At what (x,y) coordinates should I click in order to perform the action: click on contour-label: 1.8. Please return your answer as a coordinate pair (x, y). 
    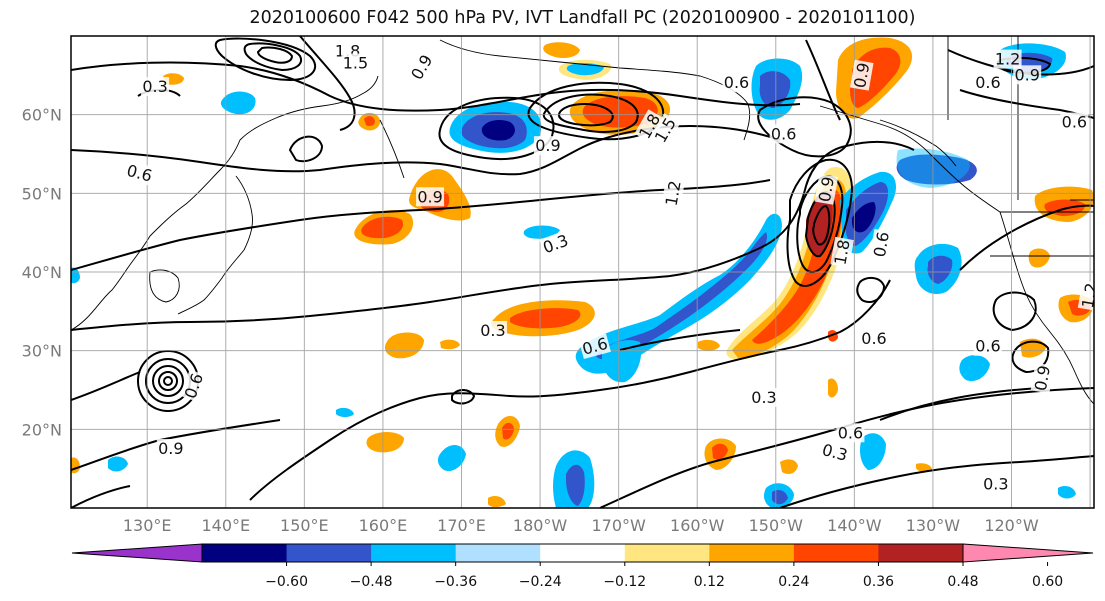
    Looking at the image, I should click on (842, 252).